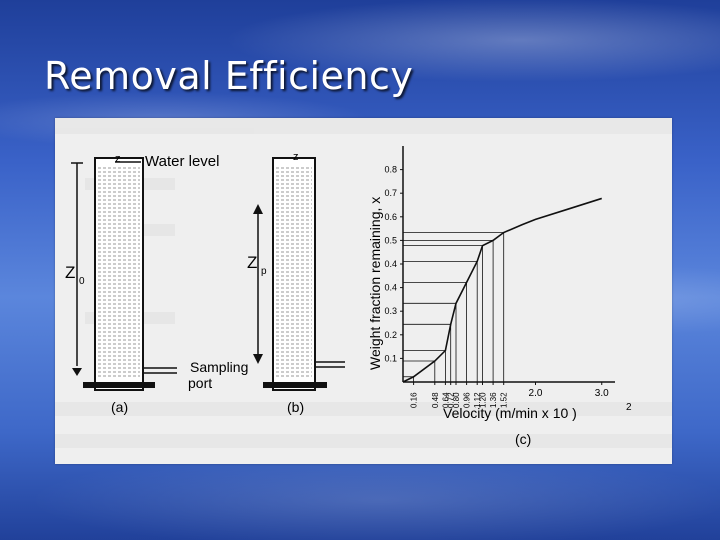 This screenshot has height=540, width=720. Describe the element at coordinates (445, 400) in the screenshot. I see `x-tick-label: 0.64` at that location.